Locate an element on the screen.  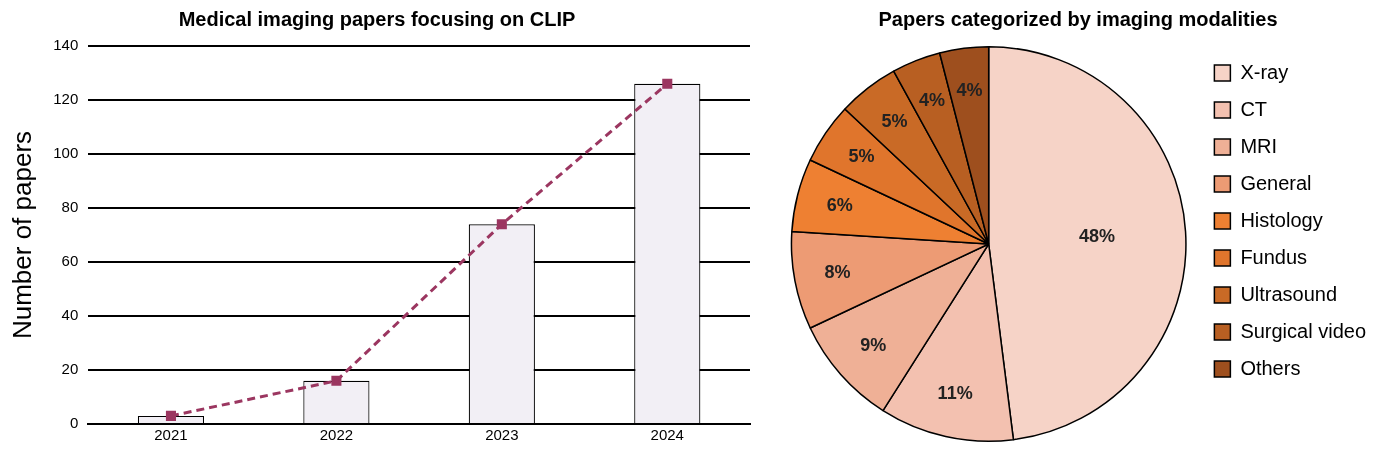
y-tick-label: 80 is located at coordinates (70, 207).